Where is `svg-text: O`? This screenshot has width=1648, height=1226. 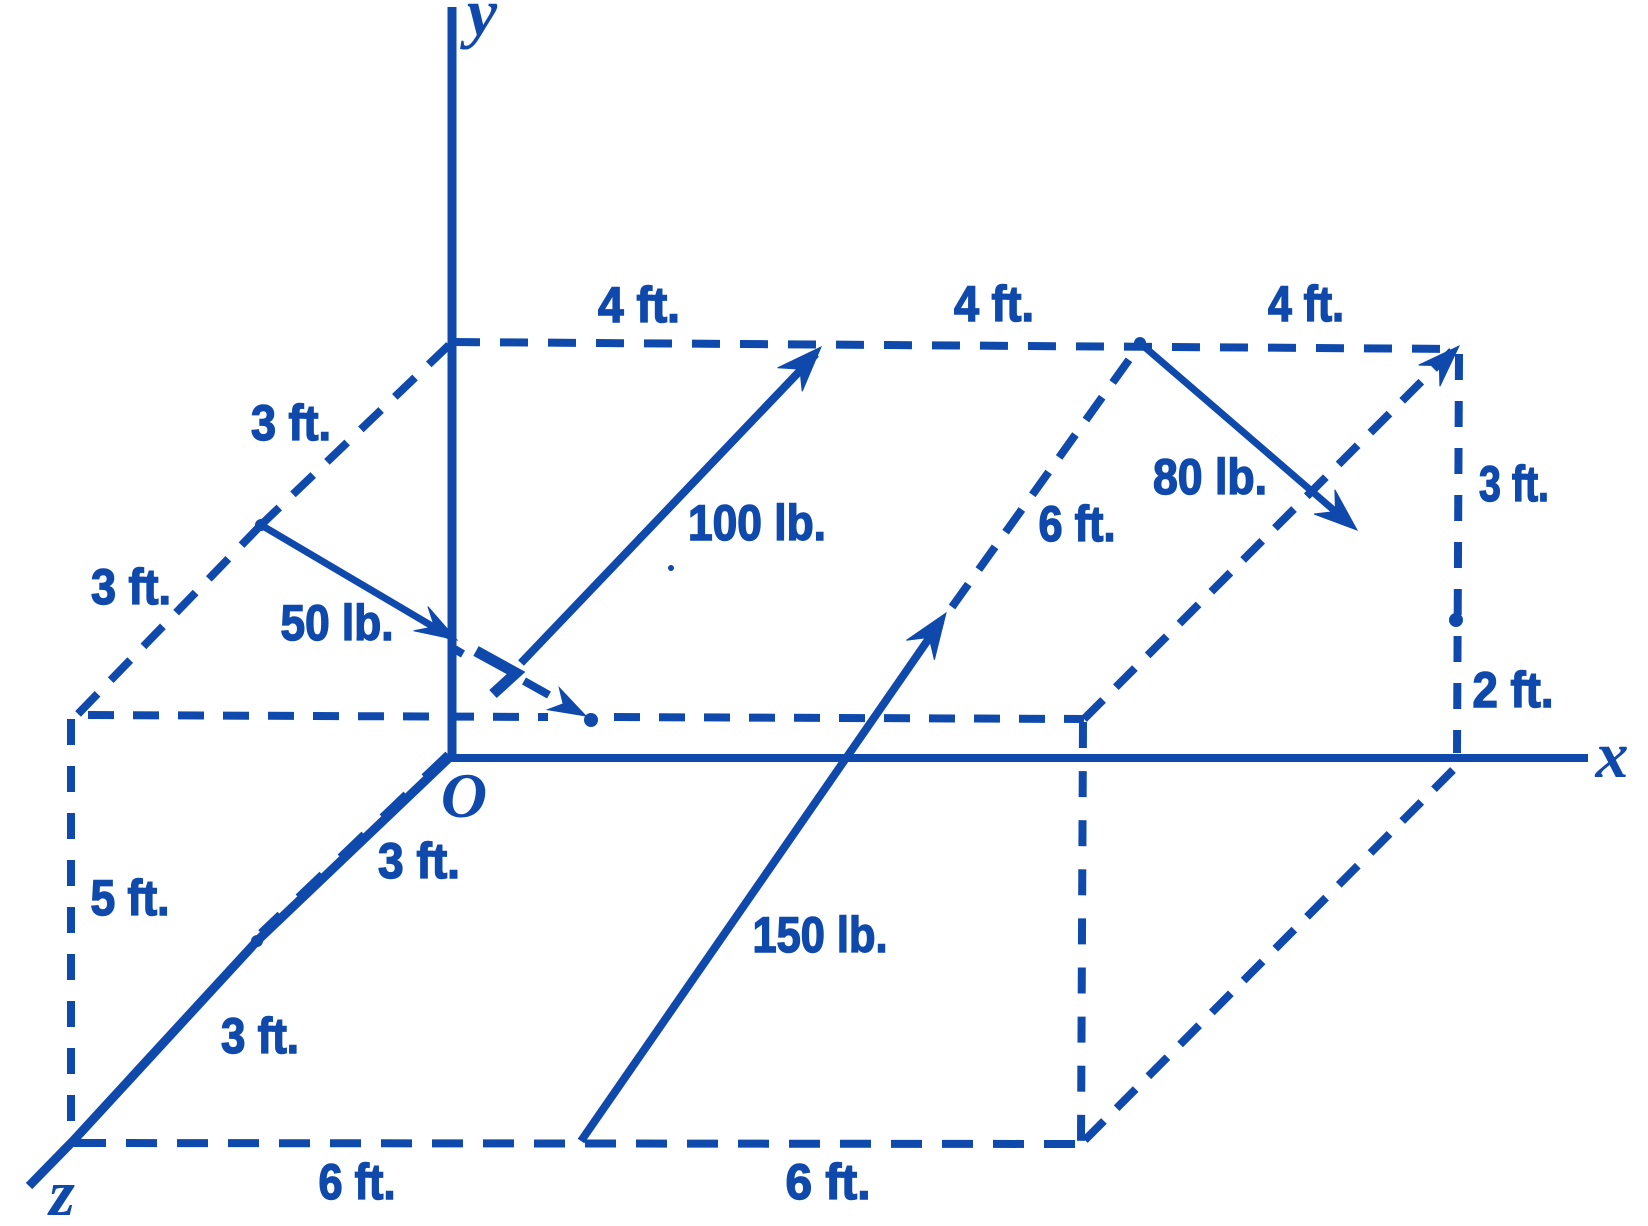
svg-text: O is located at coordinates (464, 795).